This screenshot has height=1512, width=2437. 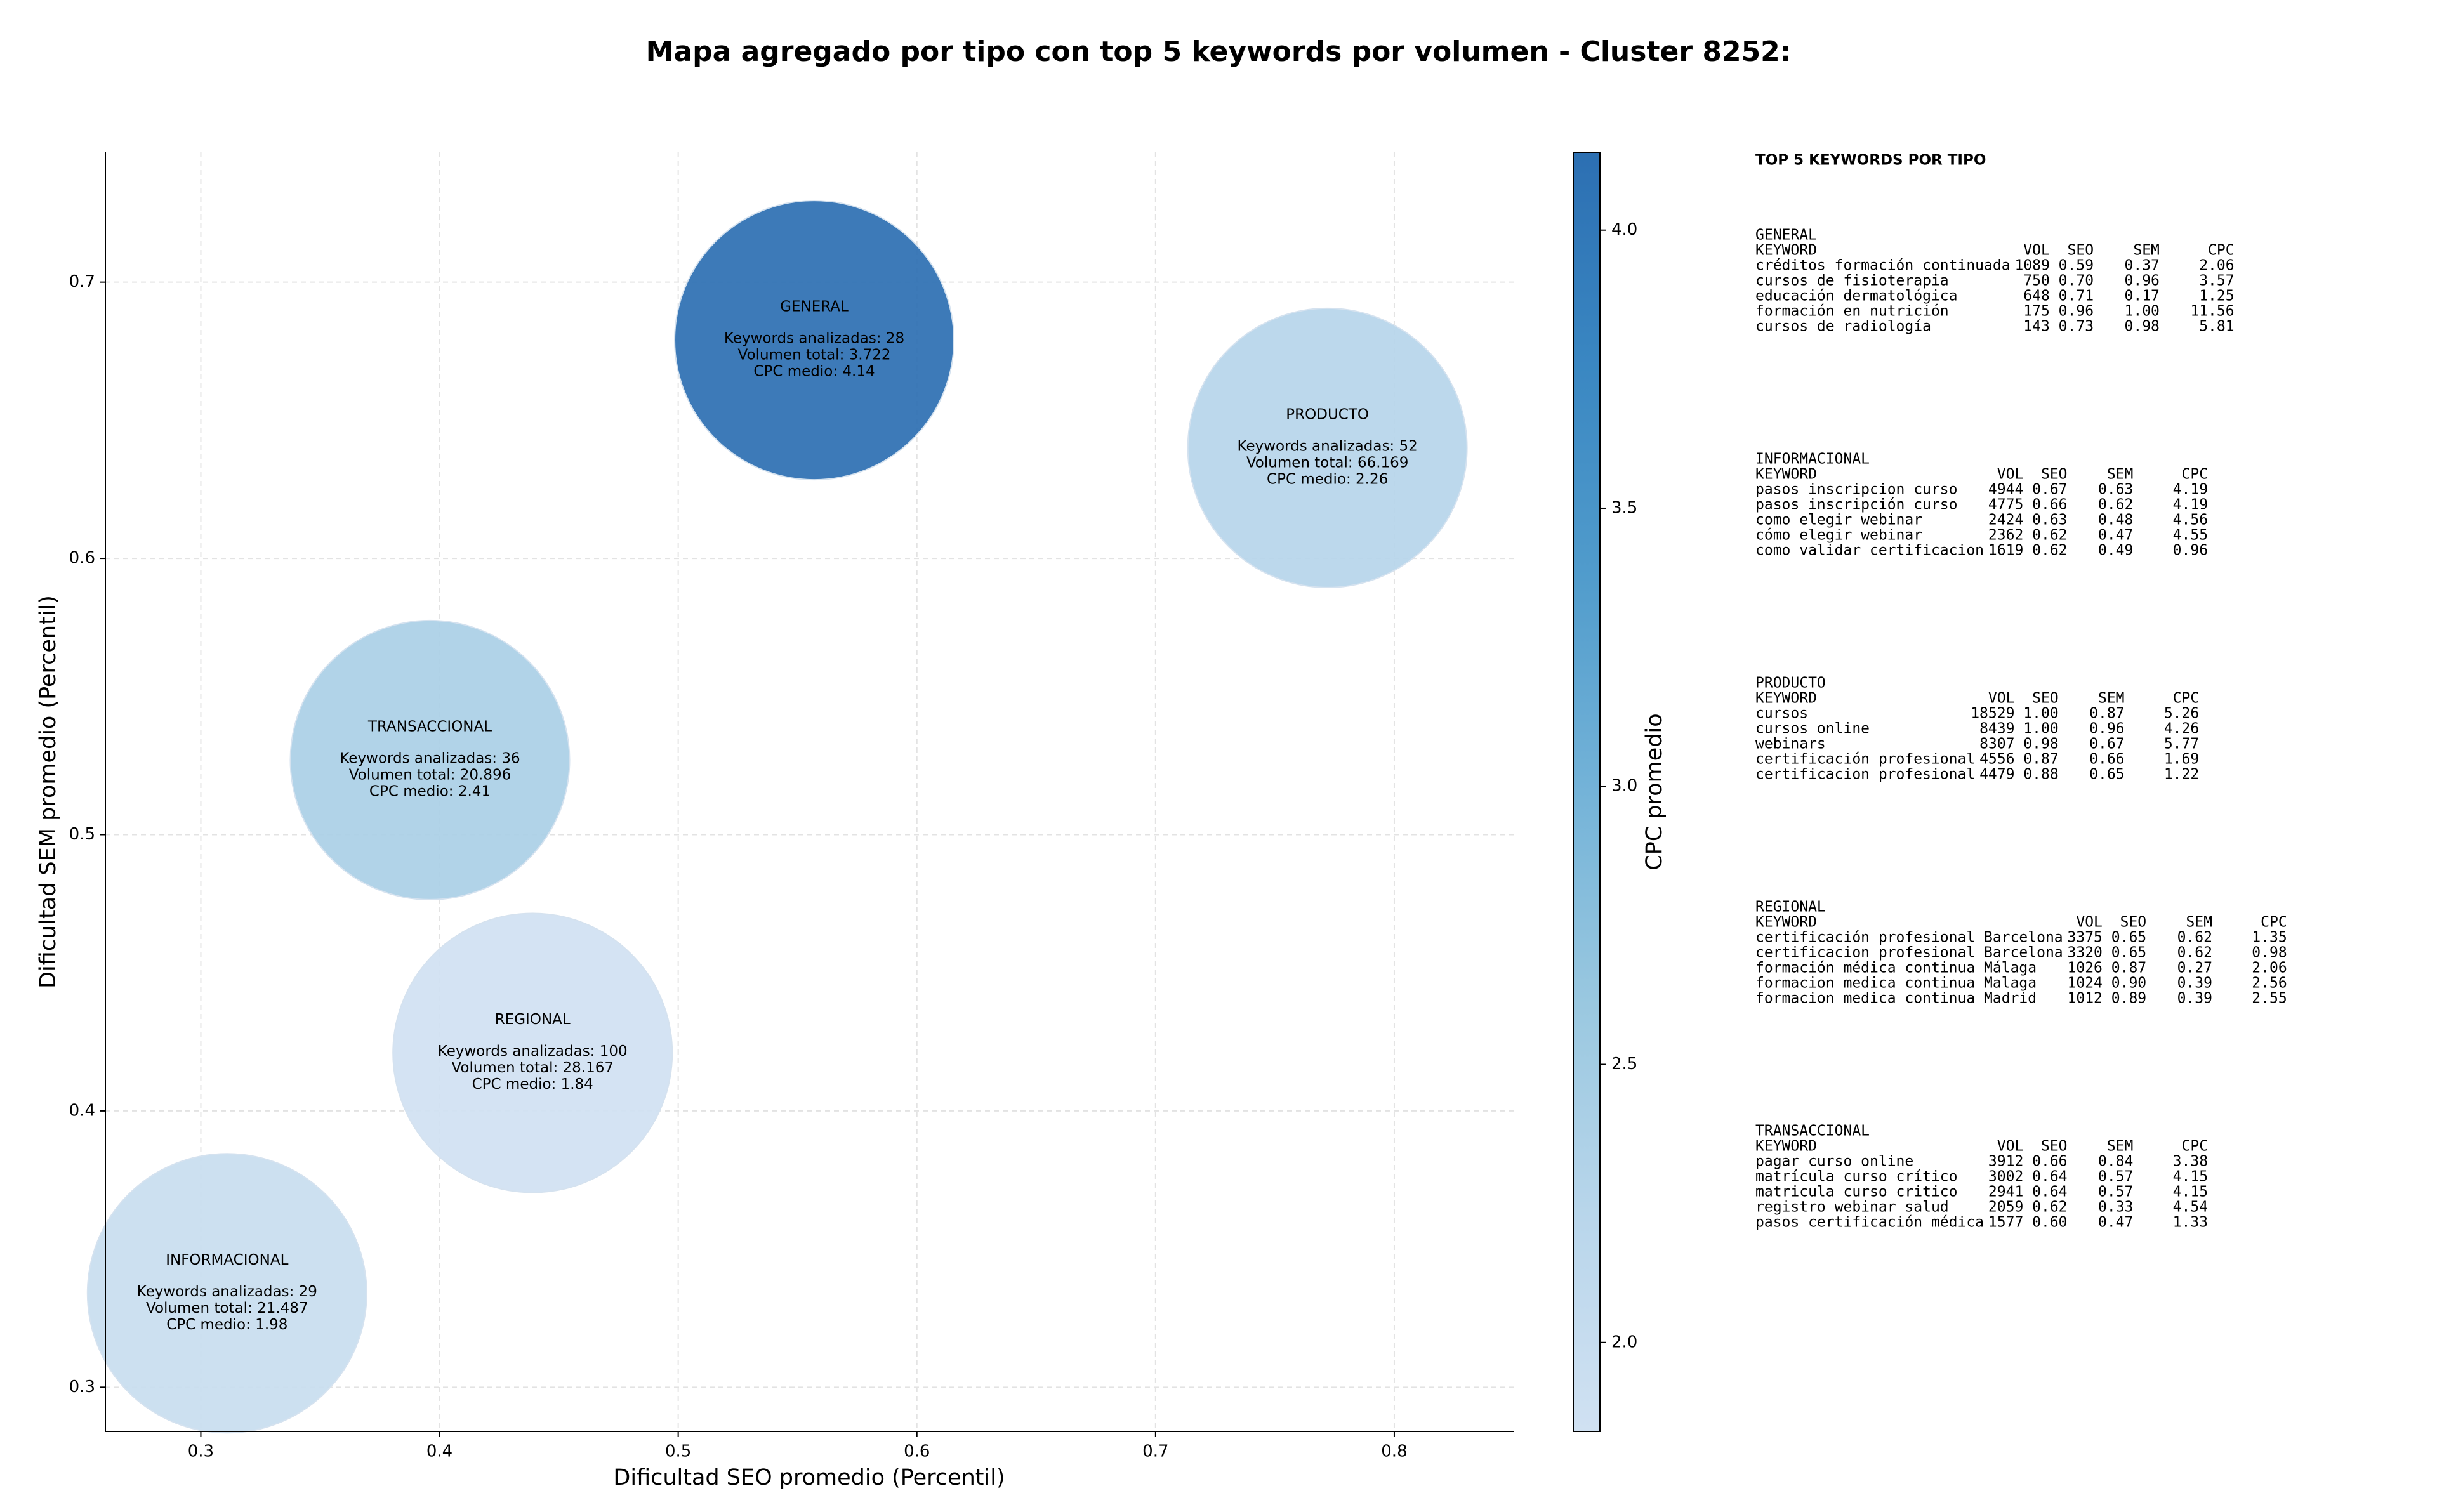 I want to click on x-axis-label: Dificultad SEO promedio (Percentil), so click(x=809, y=1477).